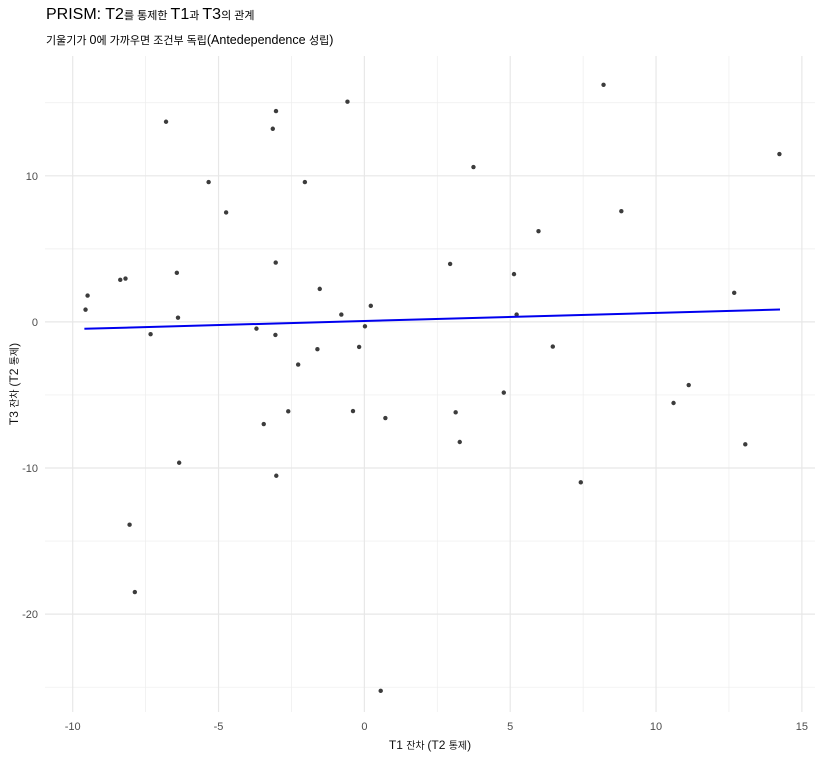  I want to click on plot-title: PRISM: T2를 통제한 T1과 T3의 관계, so click(150, 15).